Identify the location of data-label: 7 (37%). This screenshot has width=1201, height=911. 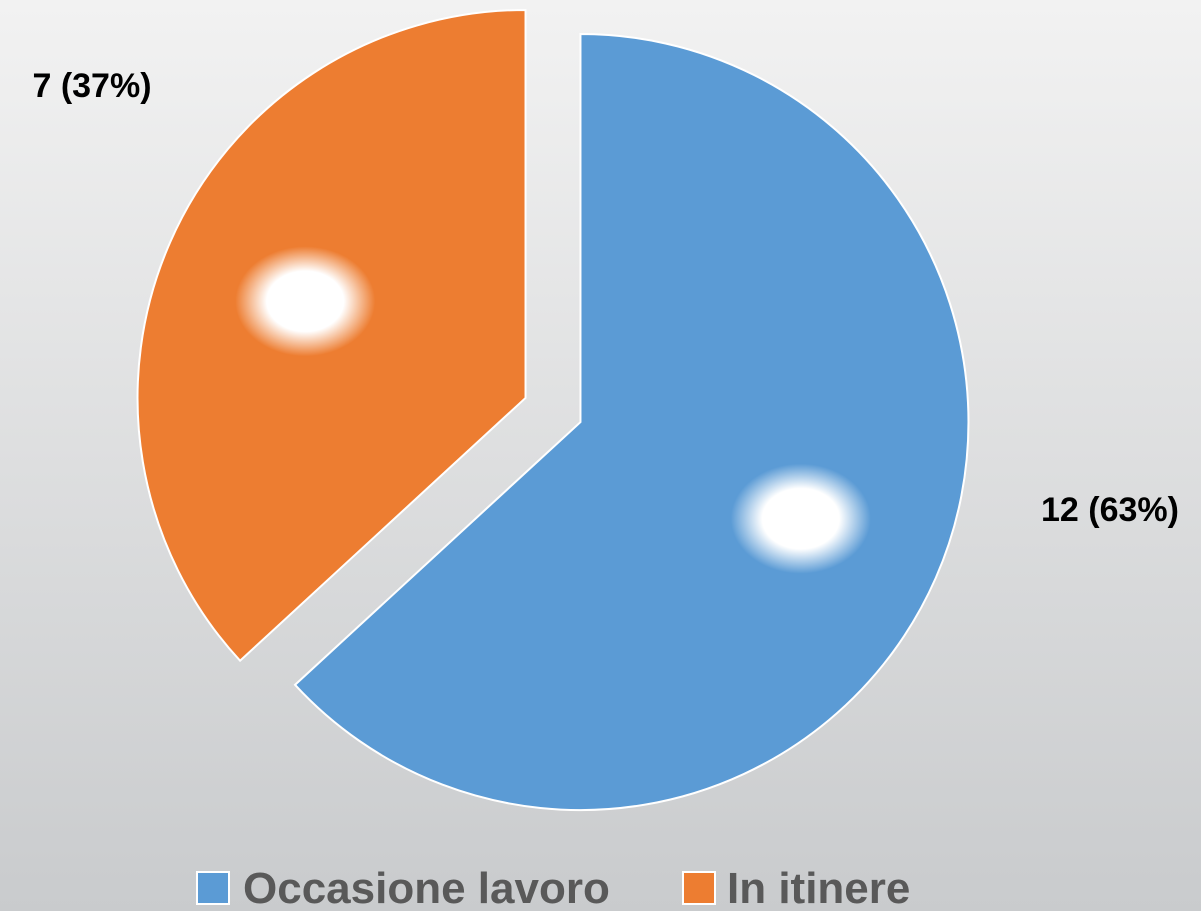
(91, 86).